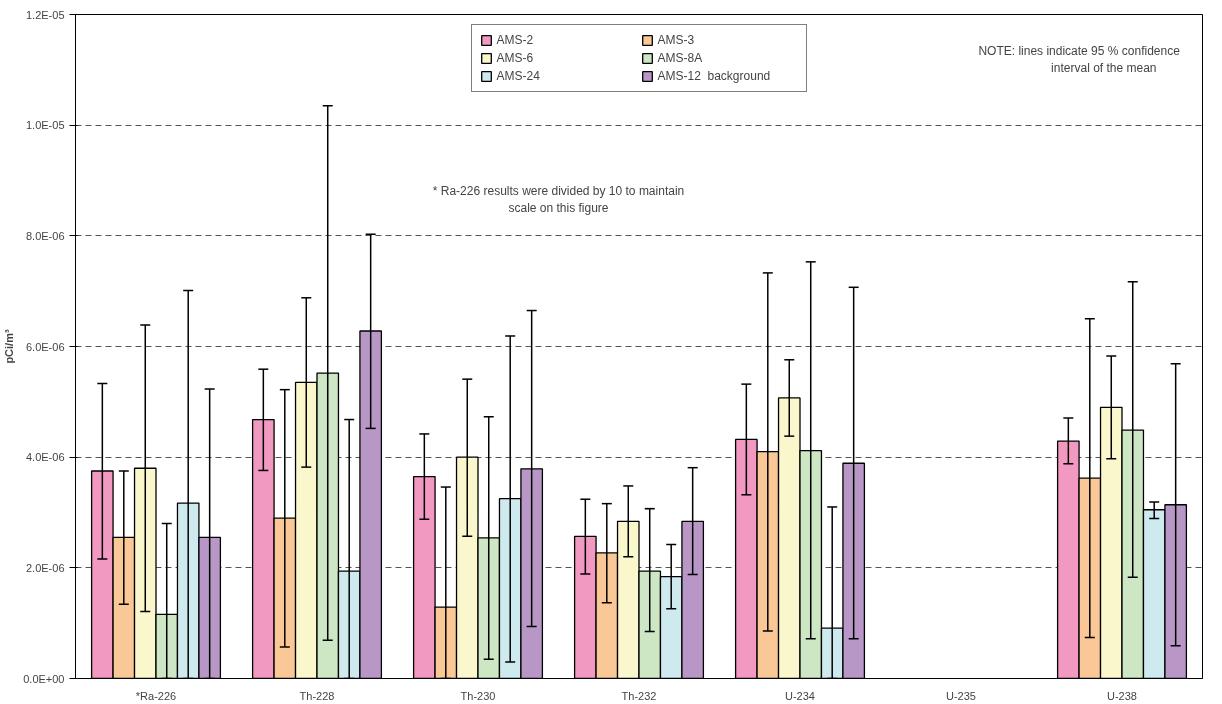  Describe the element at coordinates (9, 346) in the screenshot. I see `y-axis-title: pCi/m³` at that location.